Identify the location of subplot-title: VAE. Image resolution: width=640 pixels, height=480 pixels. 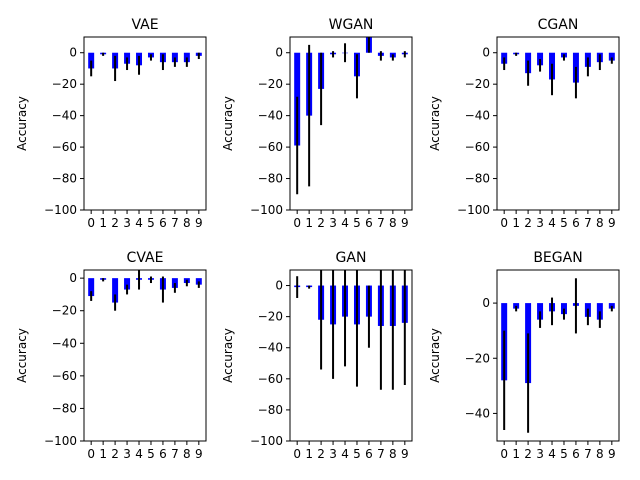
(144, 25).